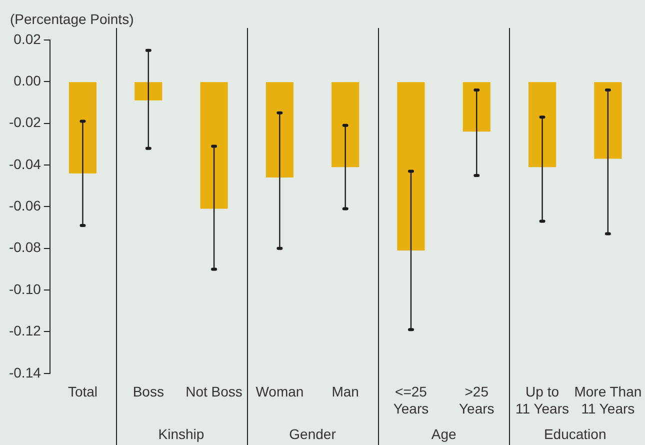  I want to click on x-tick-label: Man, so click(345, 392).